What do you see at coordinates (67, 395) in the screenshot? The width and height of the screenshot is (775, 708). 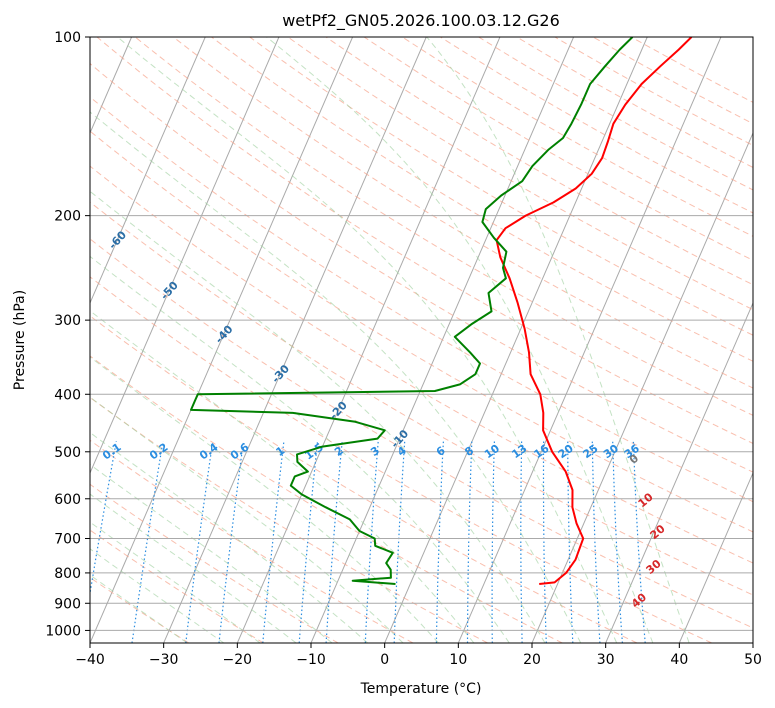 I see `y-tick-label: 400` at bounding box center [67, 395].